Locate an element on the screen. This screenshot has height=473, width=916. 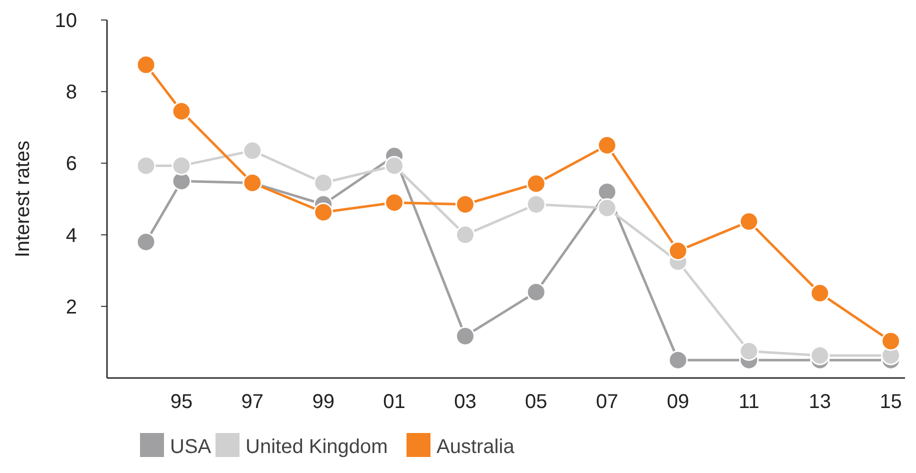
x-tick-label: 13 is located at coordinates (820, 402).